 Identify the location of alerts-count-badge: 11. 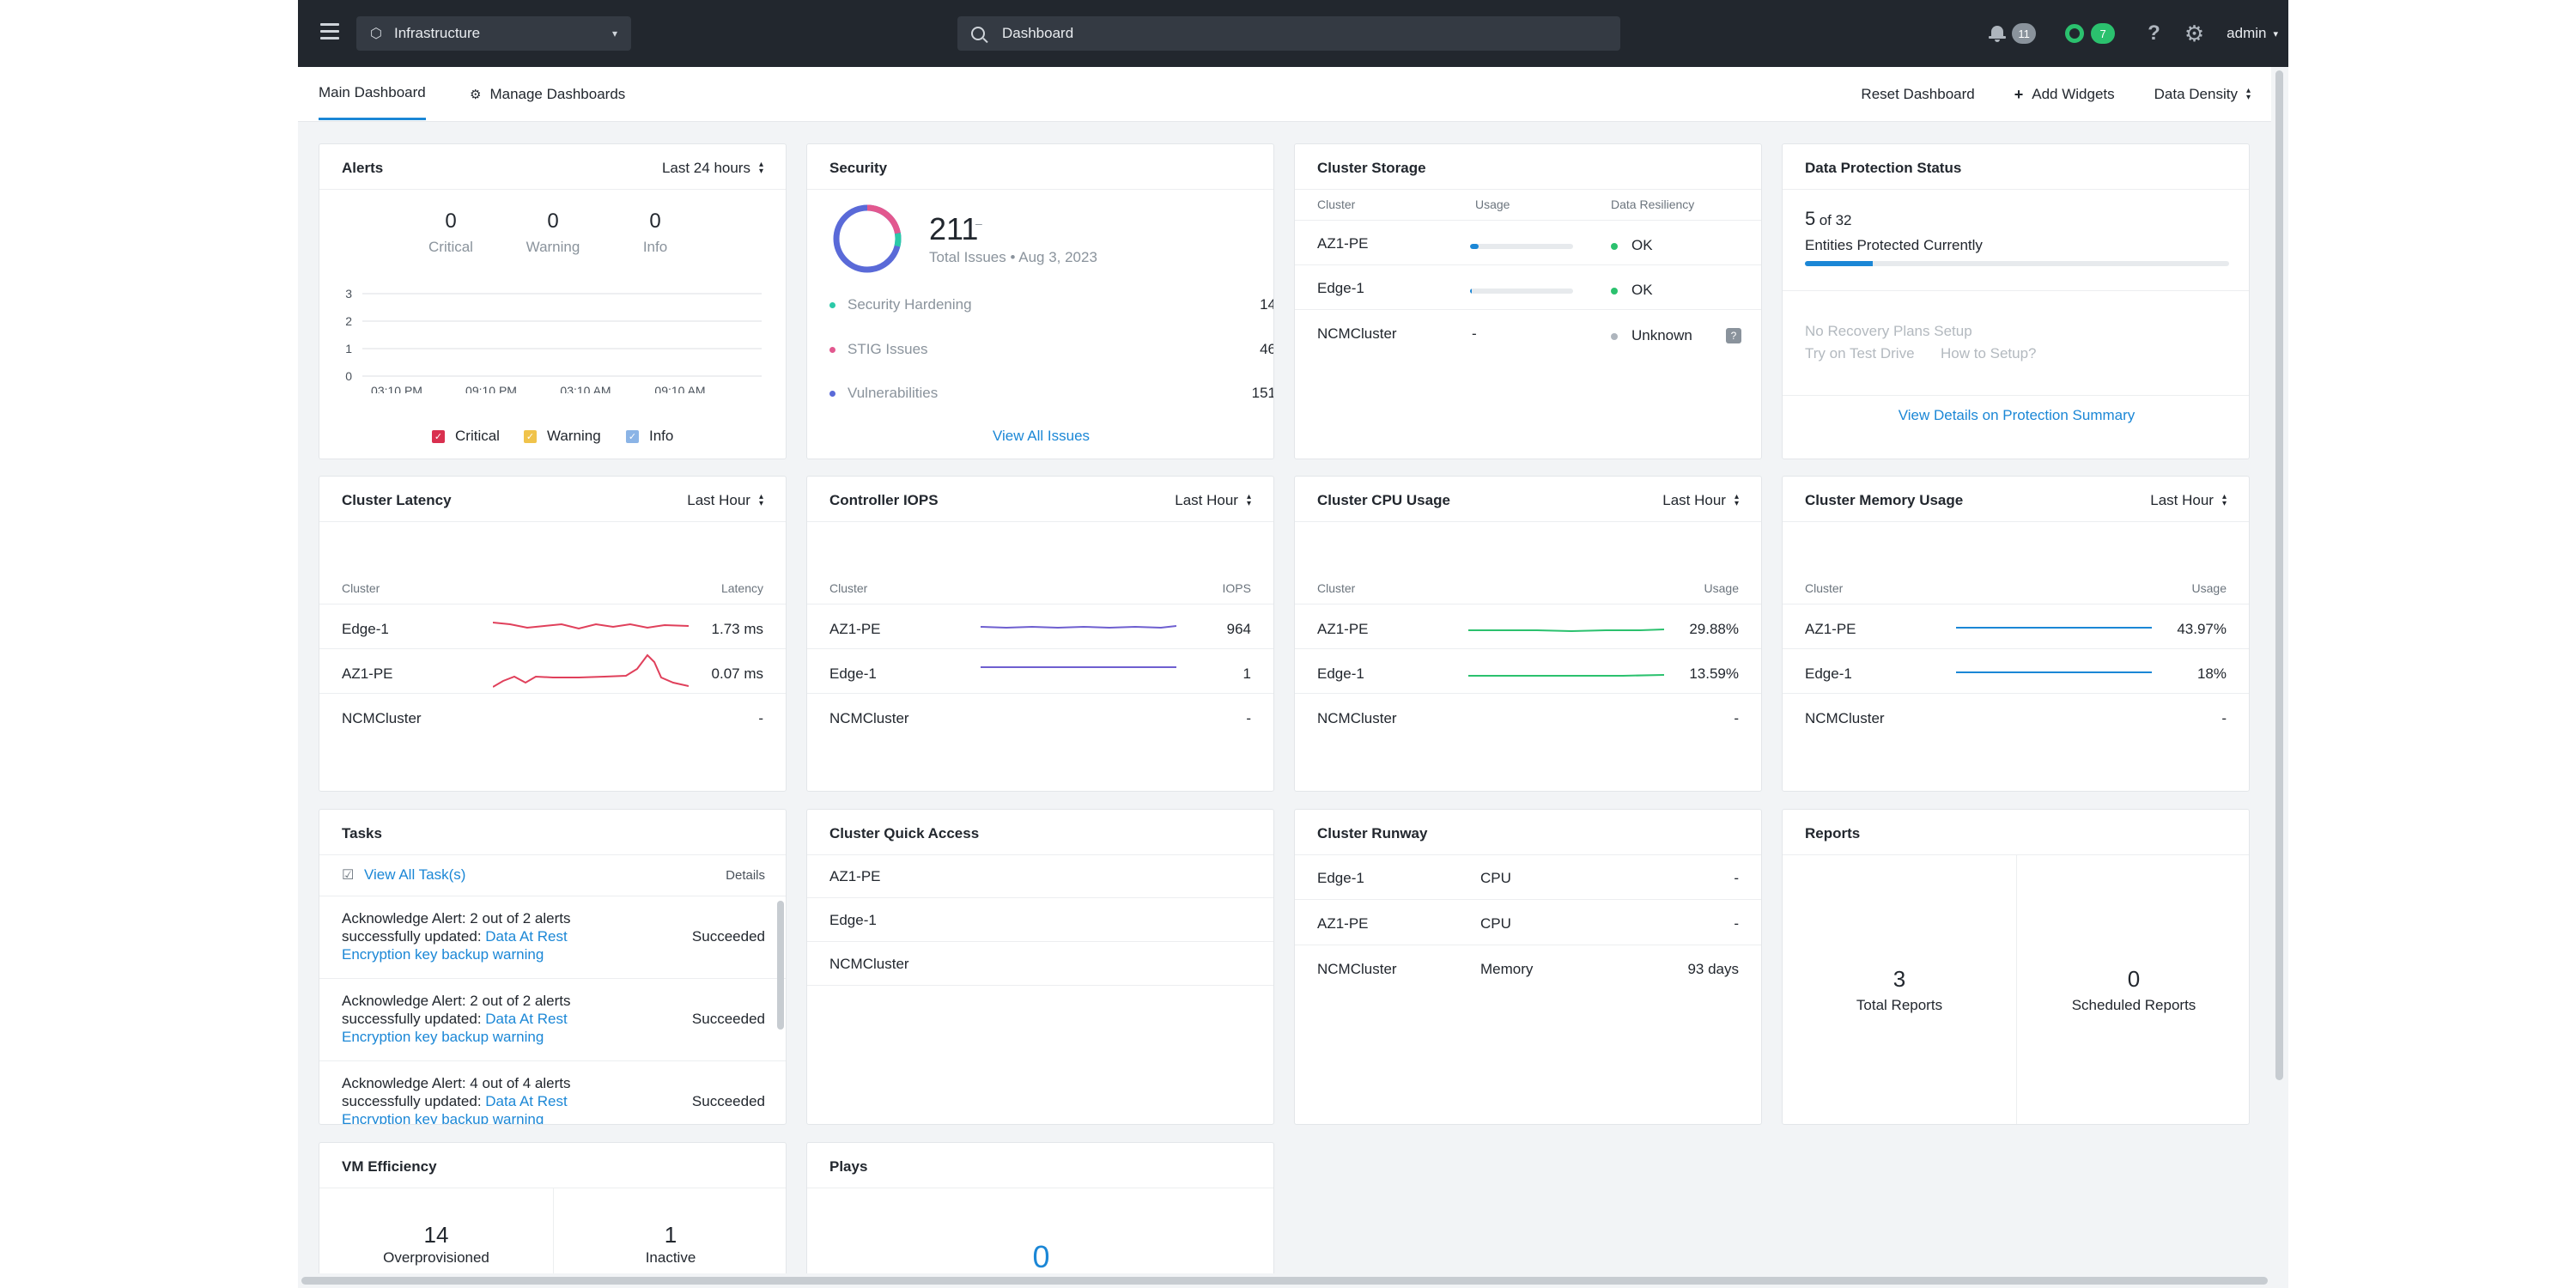
(2025, 33).